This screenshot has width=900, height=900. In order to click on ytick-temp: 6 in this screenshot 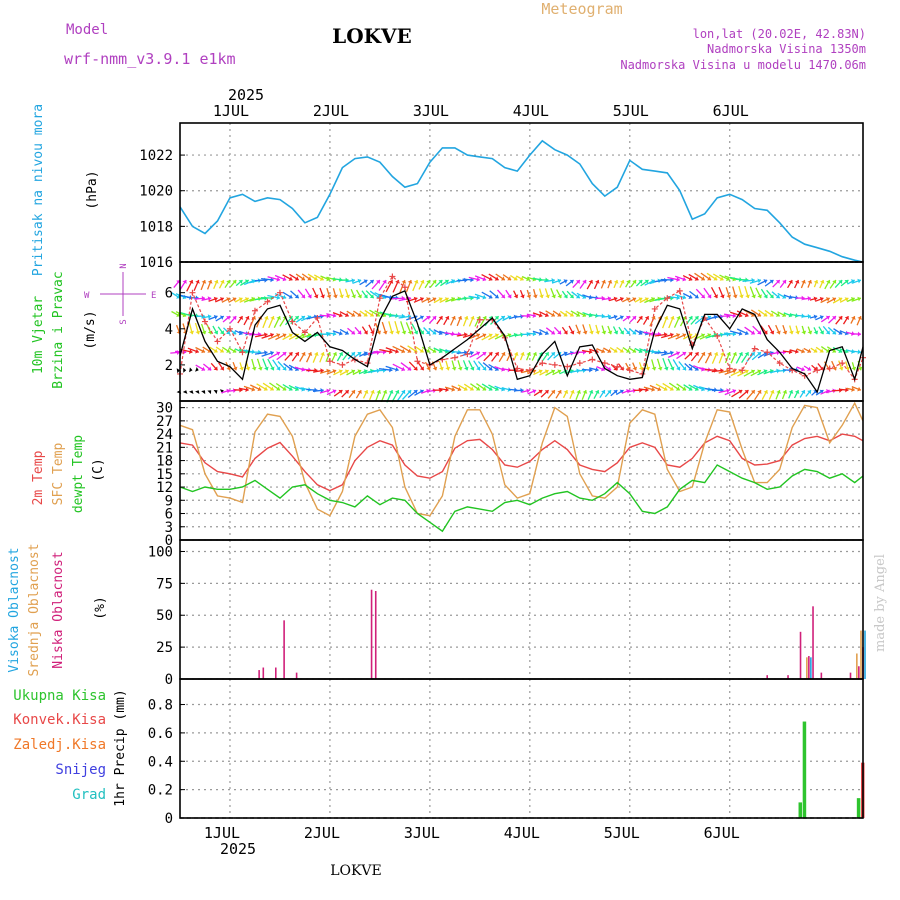, I will do `click(169, 515)`.